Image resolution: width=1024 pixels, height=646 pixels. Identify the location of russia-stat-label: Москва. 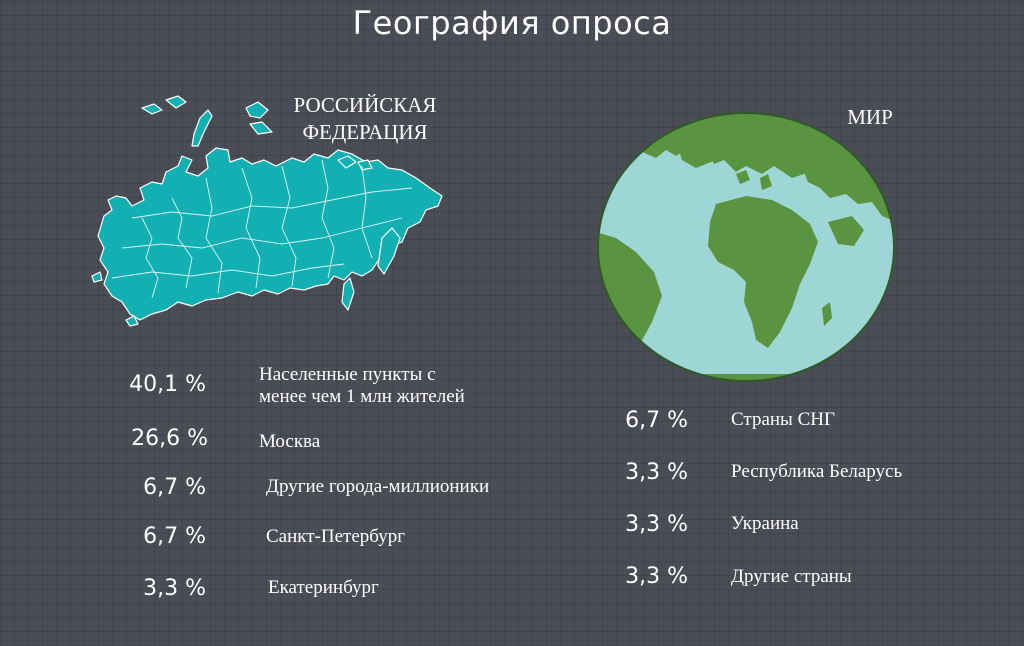
(290, 441).